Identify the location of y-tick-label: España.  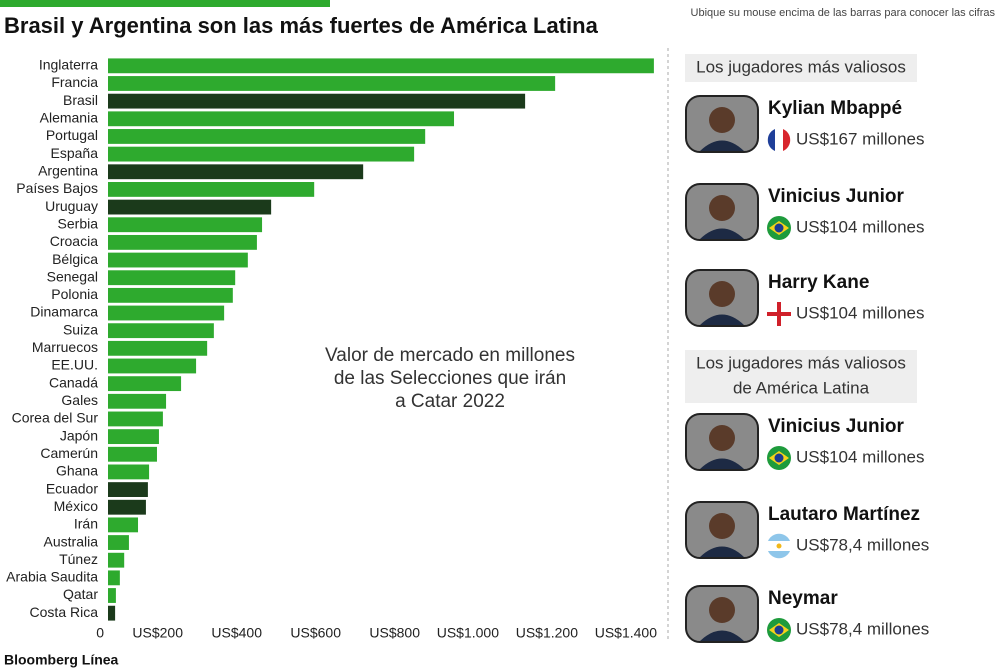
(75, 153).